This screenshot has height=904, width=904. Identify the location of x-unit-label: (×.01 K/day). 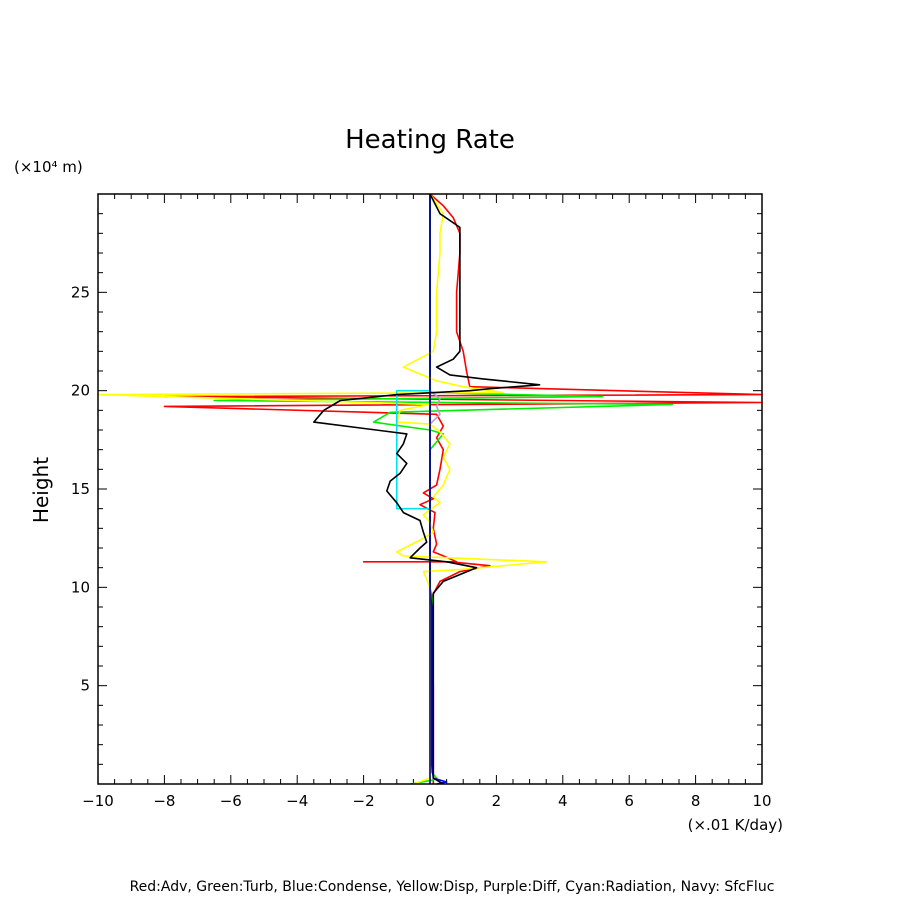
(735, 825).